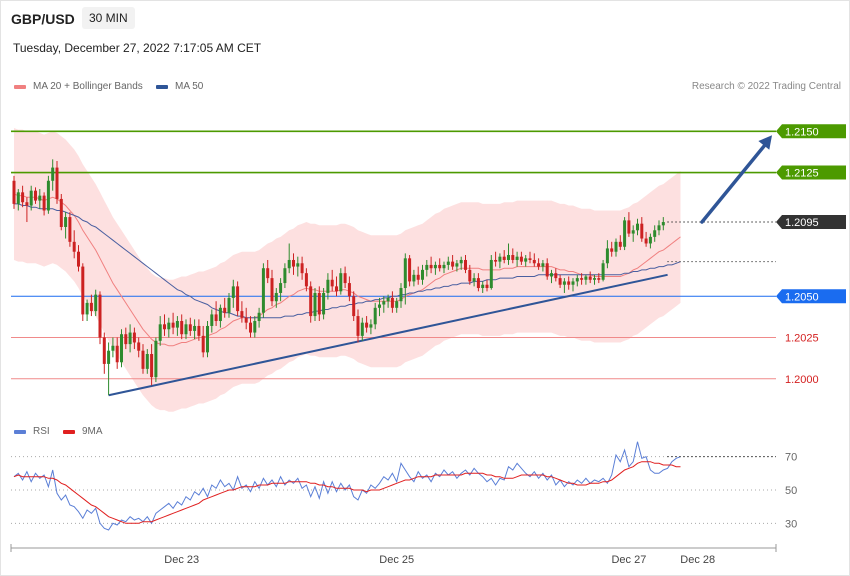 The image size is (850, 576). I want to click on x-tick-label-3: Dec 28, so click(697, 560).